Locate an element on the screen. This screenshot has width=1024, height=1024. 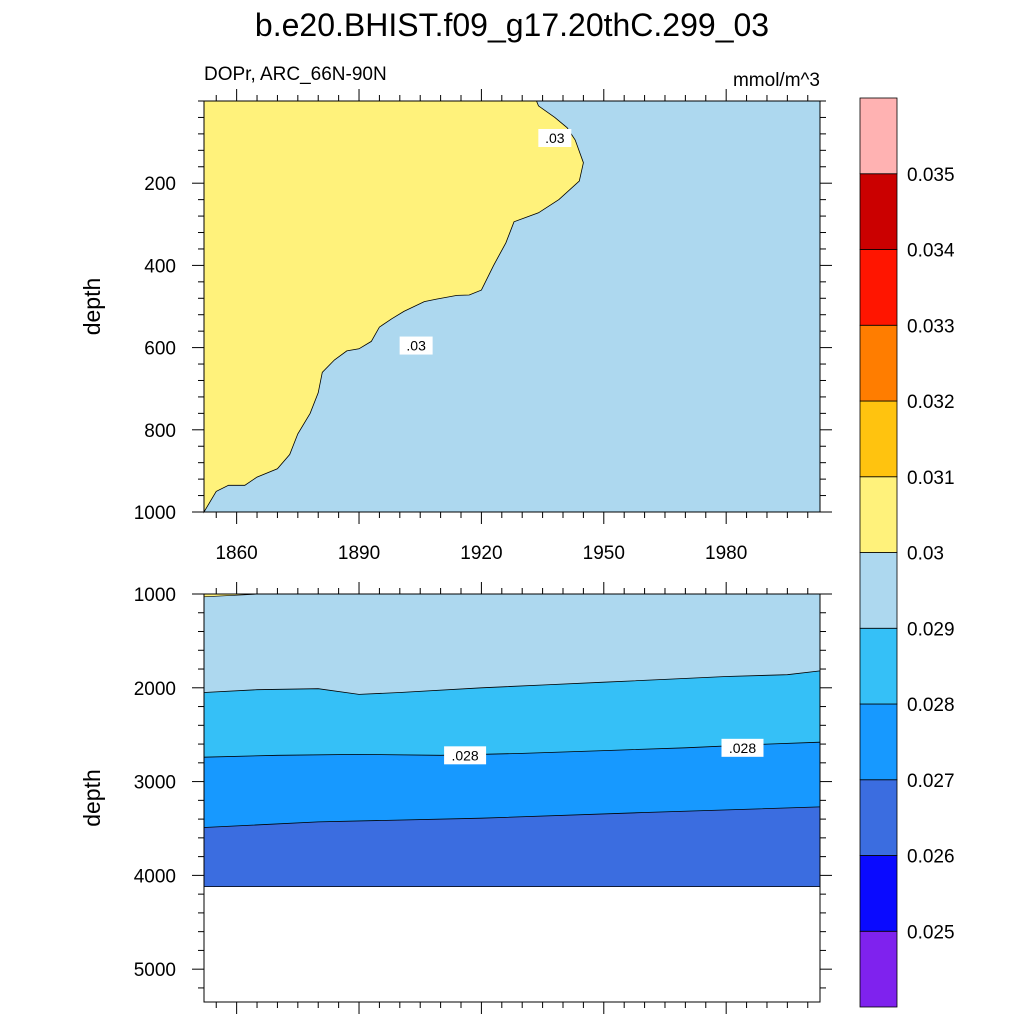
contour-label-1: .03 is located at coordinates (416, 345).